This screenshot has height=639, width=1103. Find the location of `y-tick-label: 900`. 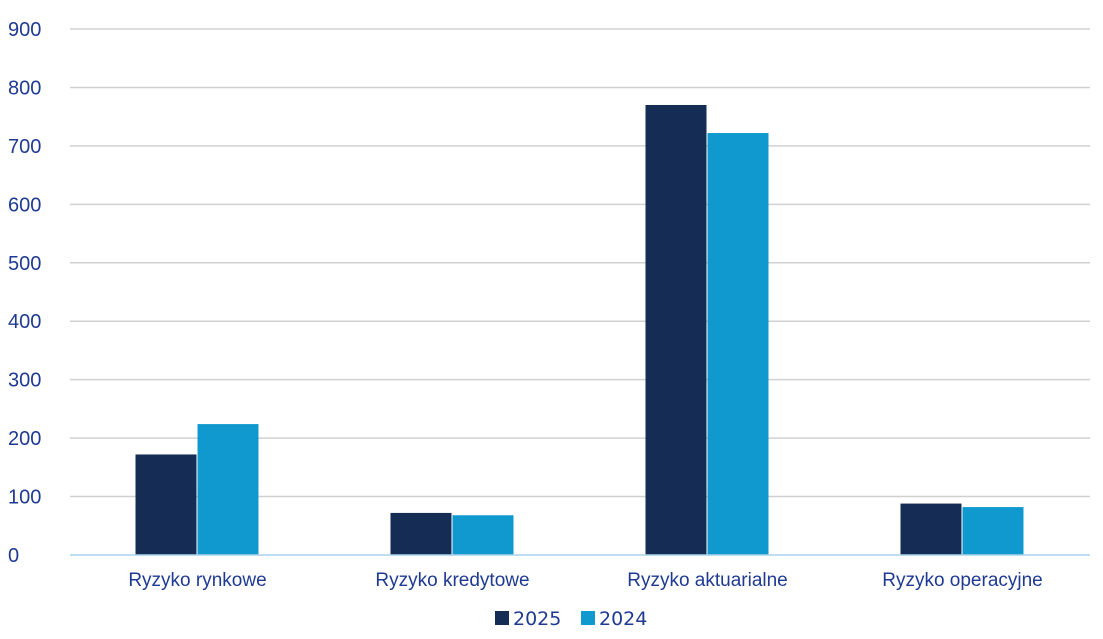

y-tick-label: 900 is located at coordinates (24, 30).